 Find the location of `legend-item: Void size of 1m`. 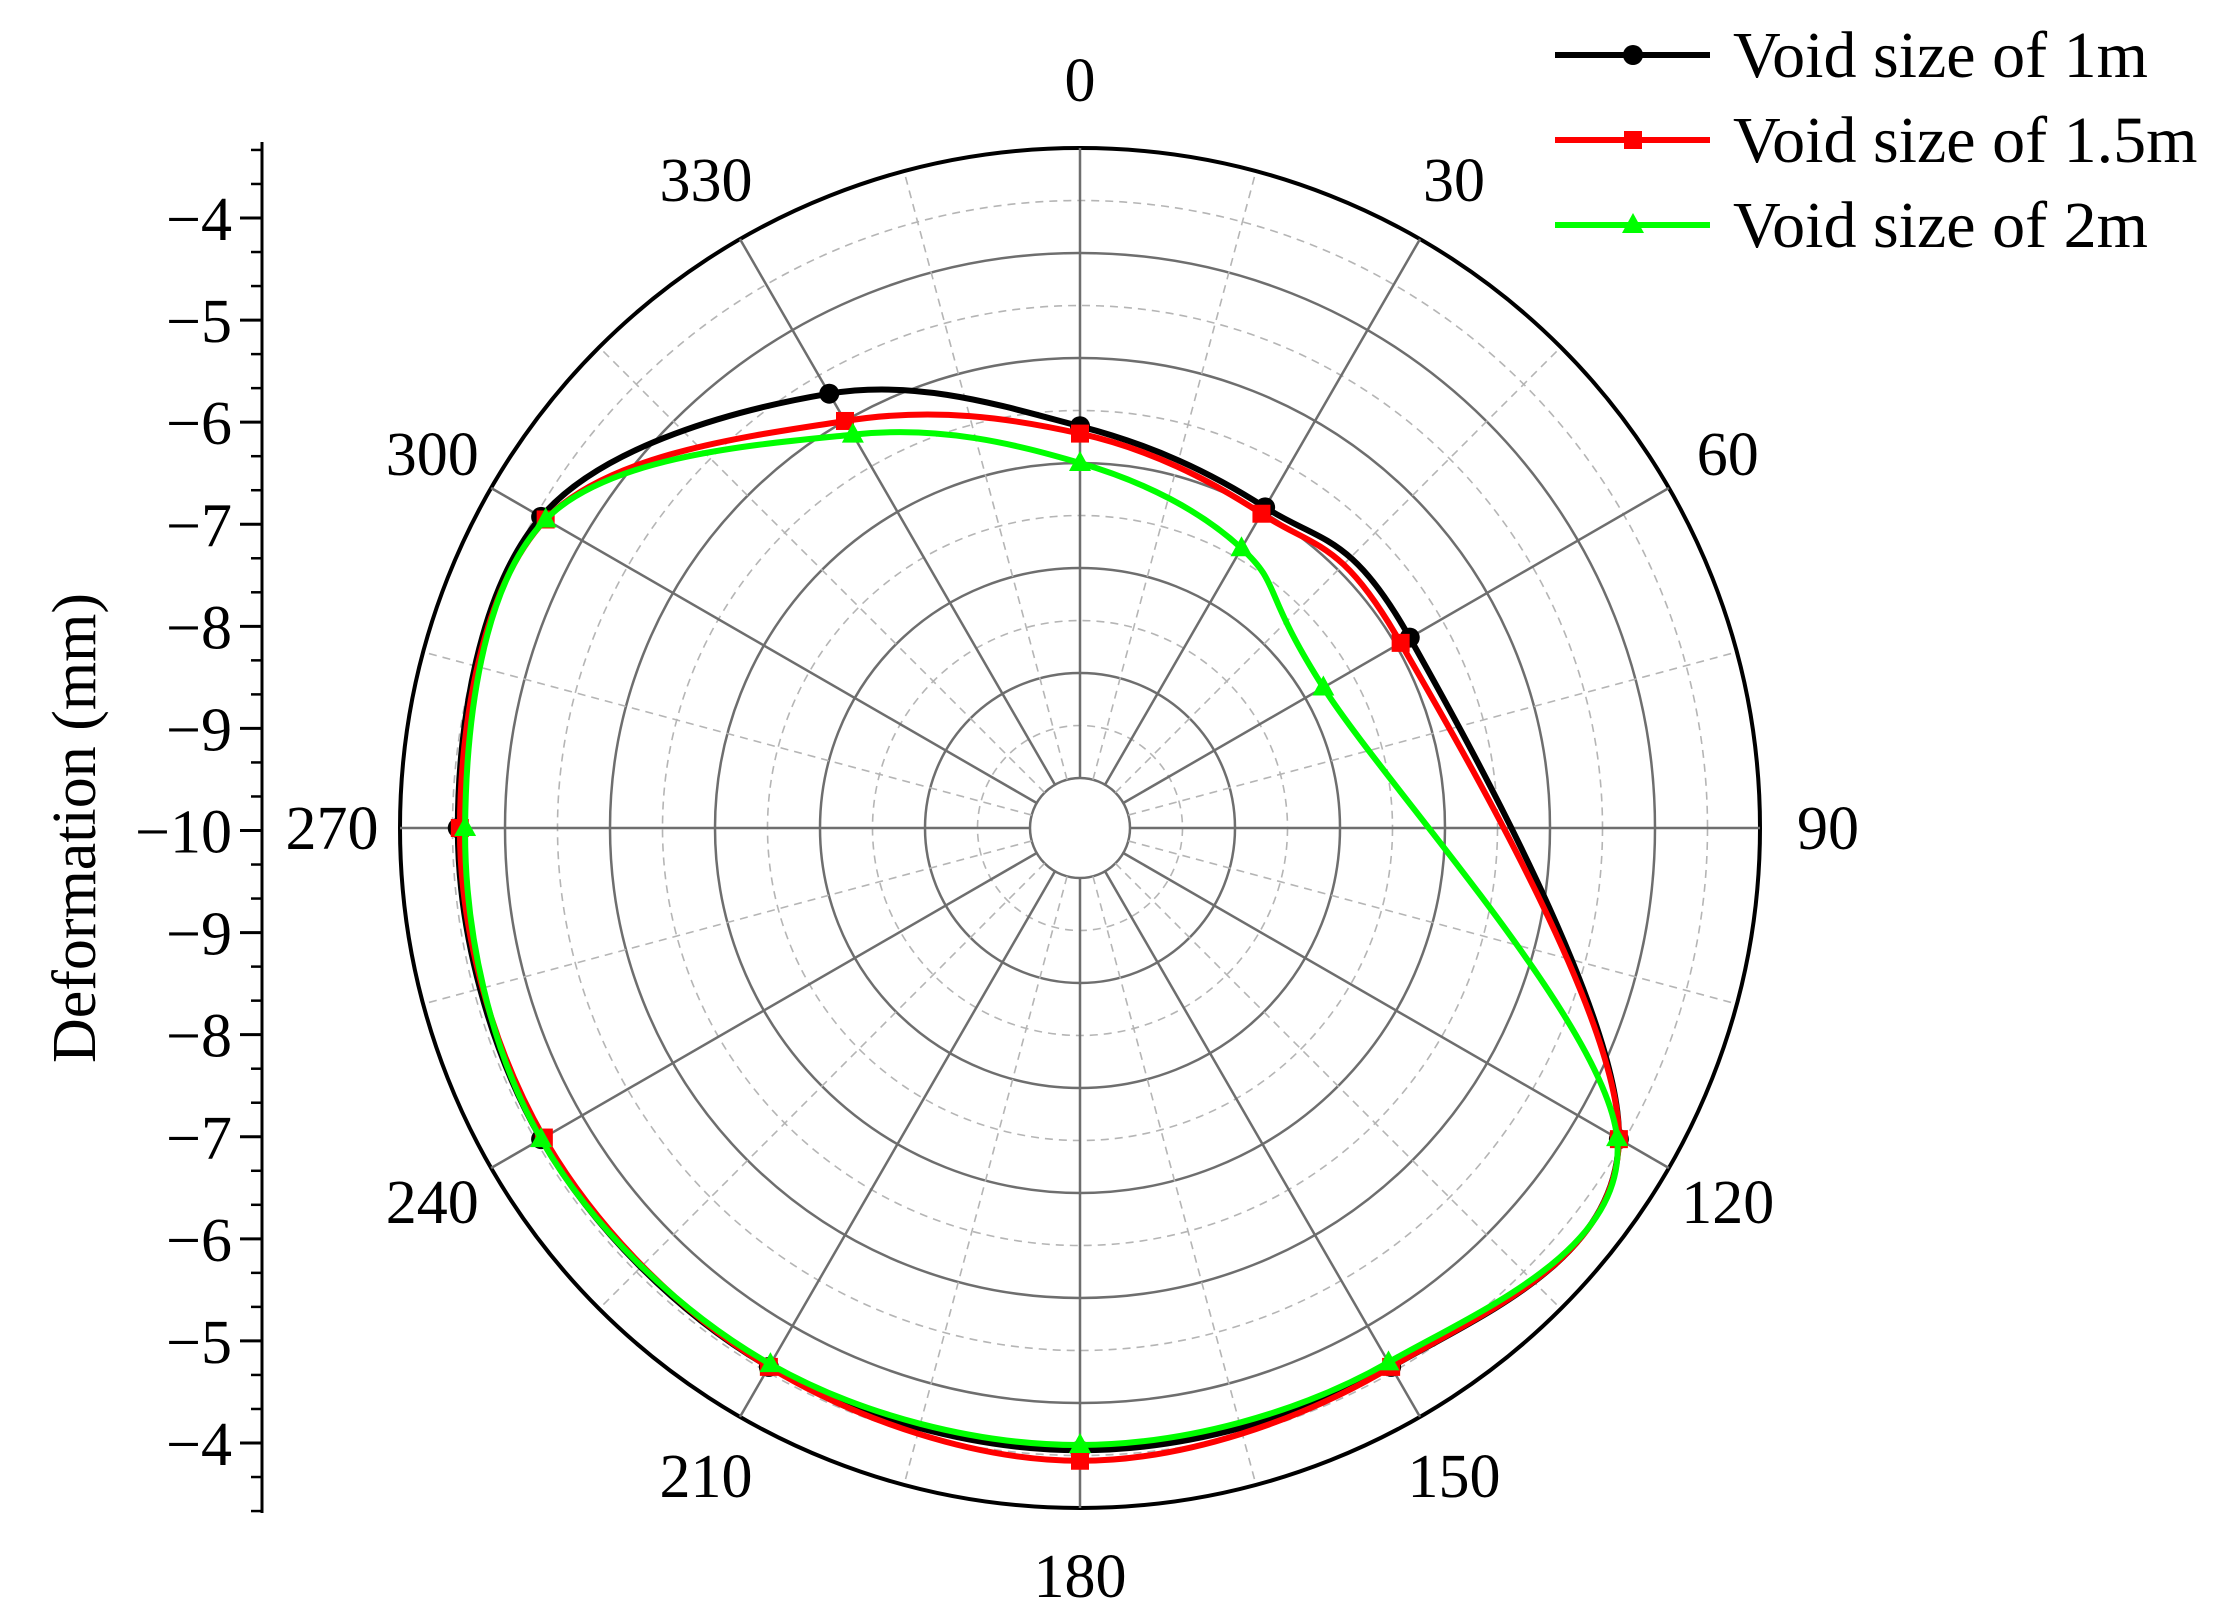

legend-item: Void size of 1m is located at coordinates (1851, 55).